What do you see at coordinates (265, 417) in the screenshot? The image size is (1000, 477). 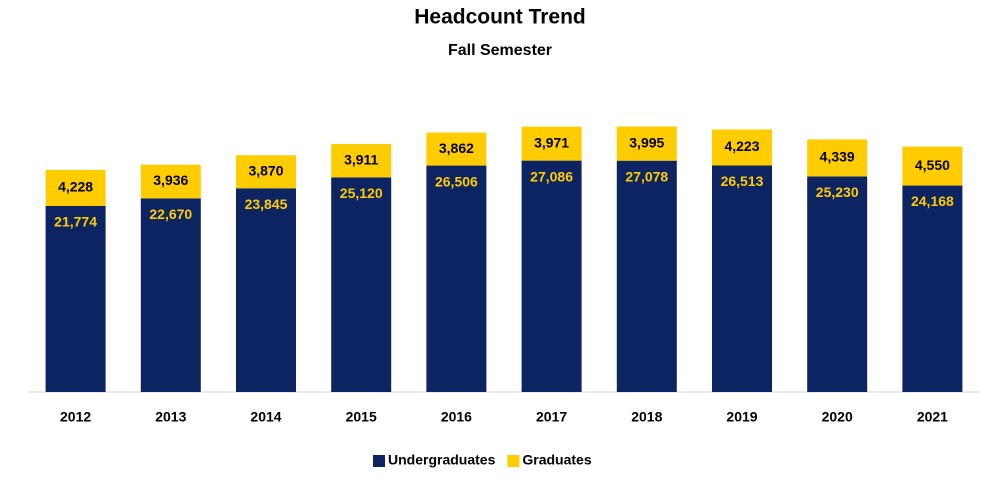 I see `x-tick-label: 2014` at bounding box center [265, 417].